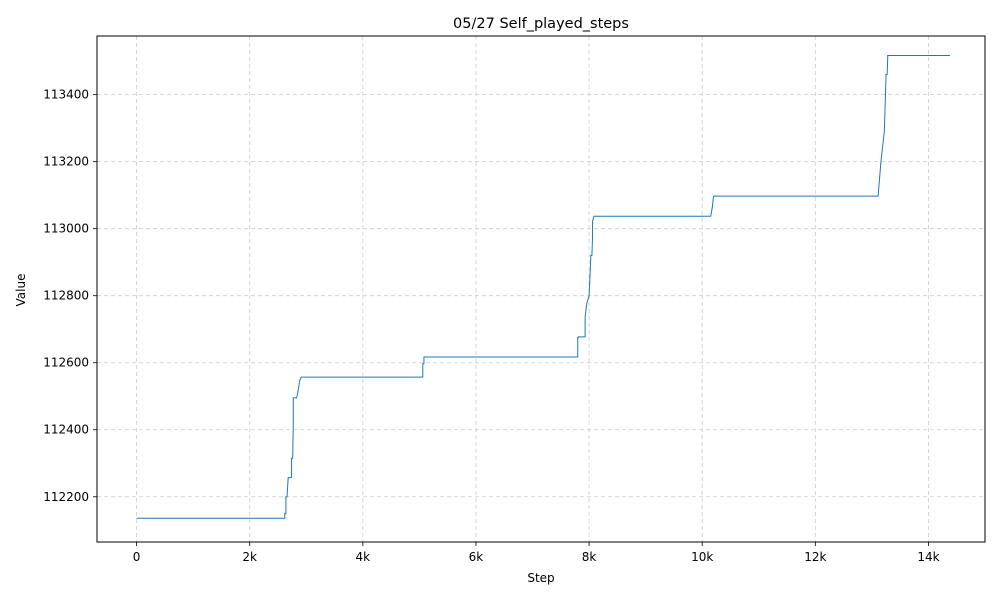 This screenshot has width=1000, height=600. I want to click on y-tick-label: 112400, so click(66, 430).